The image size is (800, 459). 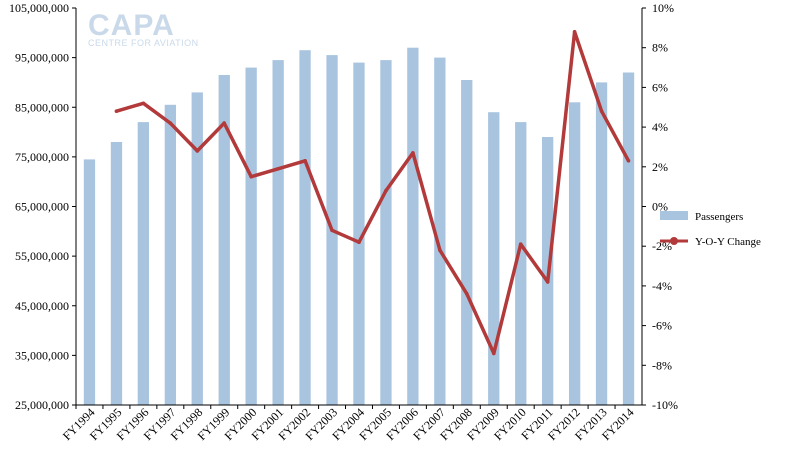 What do you see at coordinates (674, 241) in the screenshot?
I see `legend-marker-yoy-change` at bounding box center [674, 241].